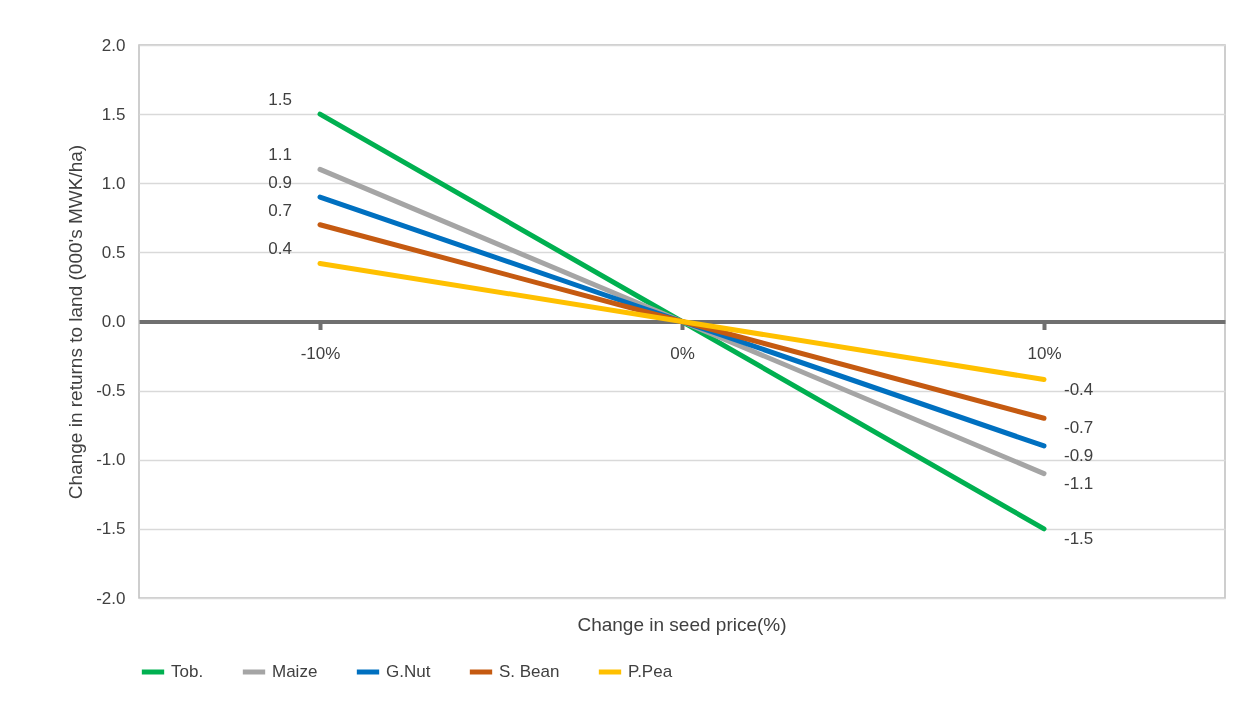 Image resolution: width=1252 pixels, height=717 pixels. What do you see at coordinates (113, 252) in the screenshot?
I see `y-tick-label: 0.5` at bounding box center [113, 252].